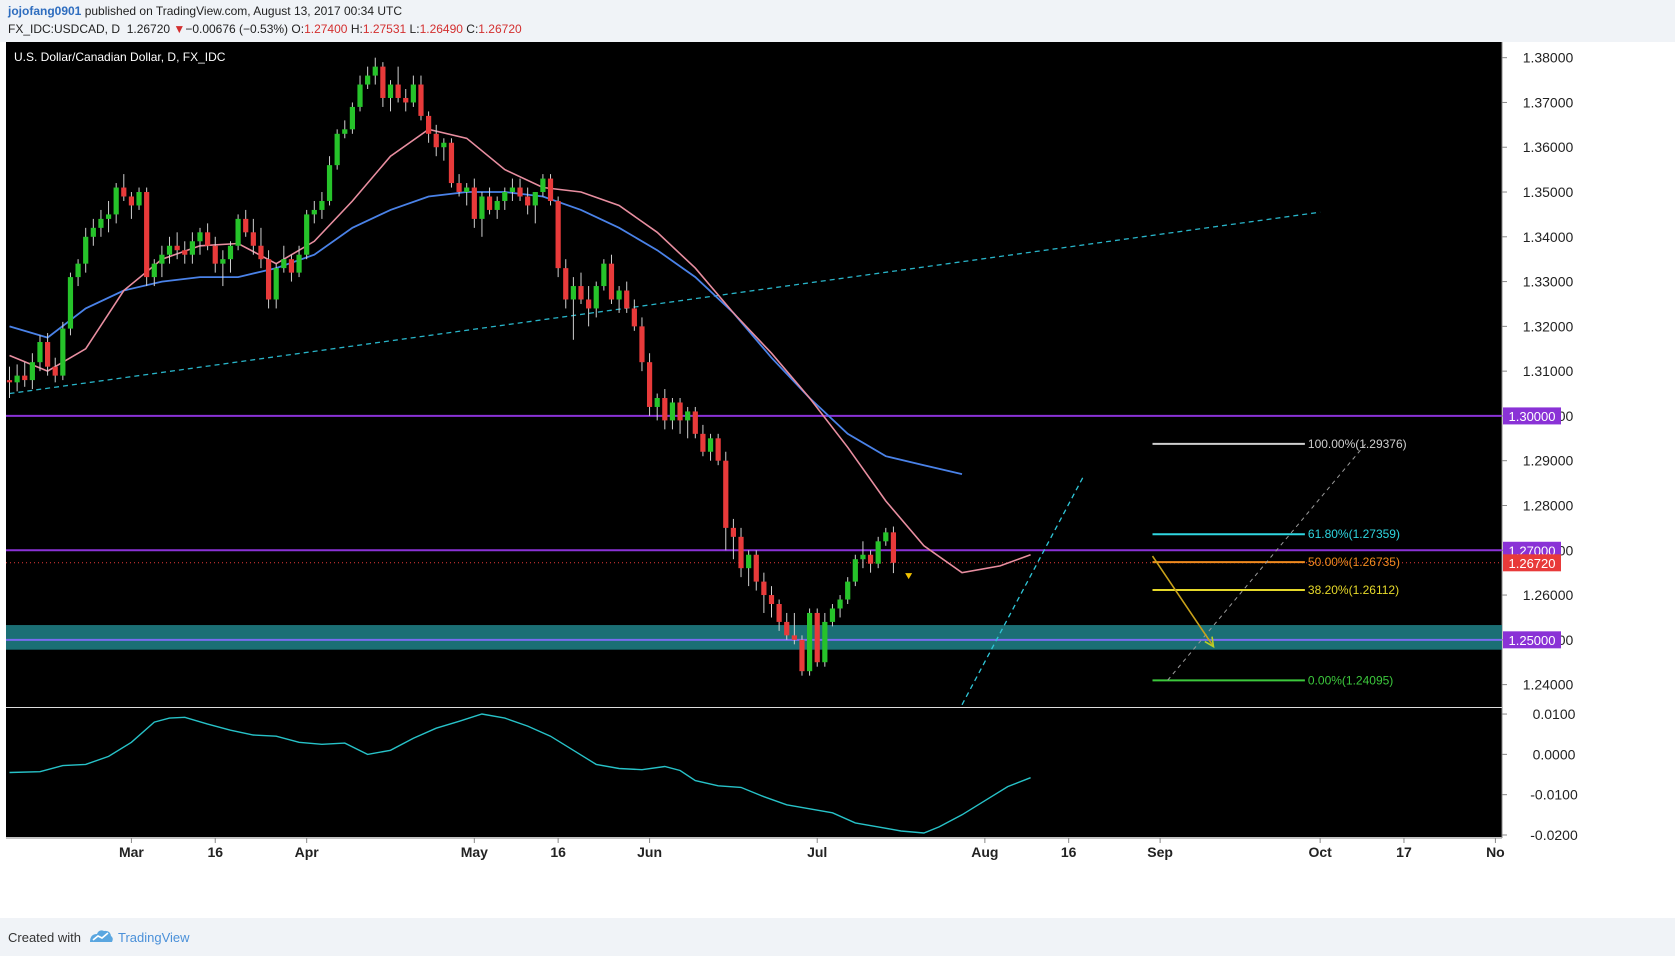  I want to click on time-axis-background, so click(837, 878).